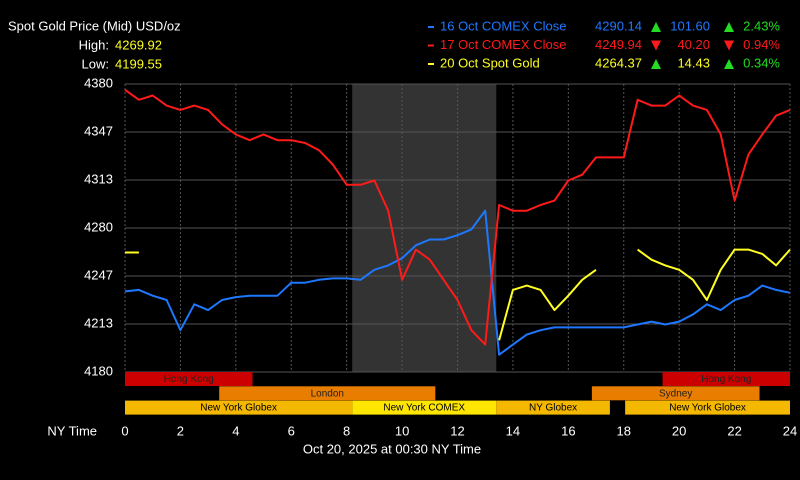  I want to click on x-tick-label: 24, so click(790, 430).